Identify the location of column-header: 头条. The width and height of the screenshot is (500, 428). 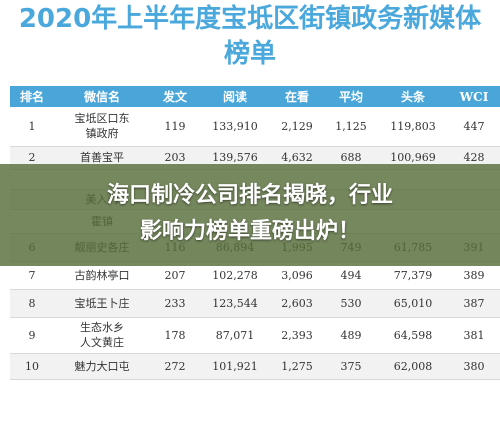
(413, 96).